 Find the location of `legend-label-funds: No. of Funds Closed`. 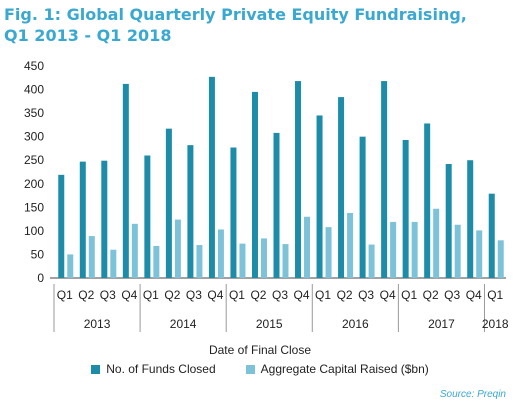

legend-label-funds: No. of Funds Closed is located at coordinates (160, 369).